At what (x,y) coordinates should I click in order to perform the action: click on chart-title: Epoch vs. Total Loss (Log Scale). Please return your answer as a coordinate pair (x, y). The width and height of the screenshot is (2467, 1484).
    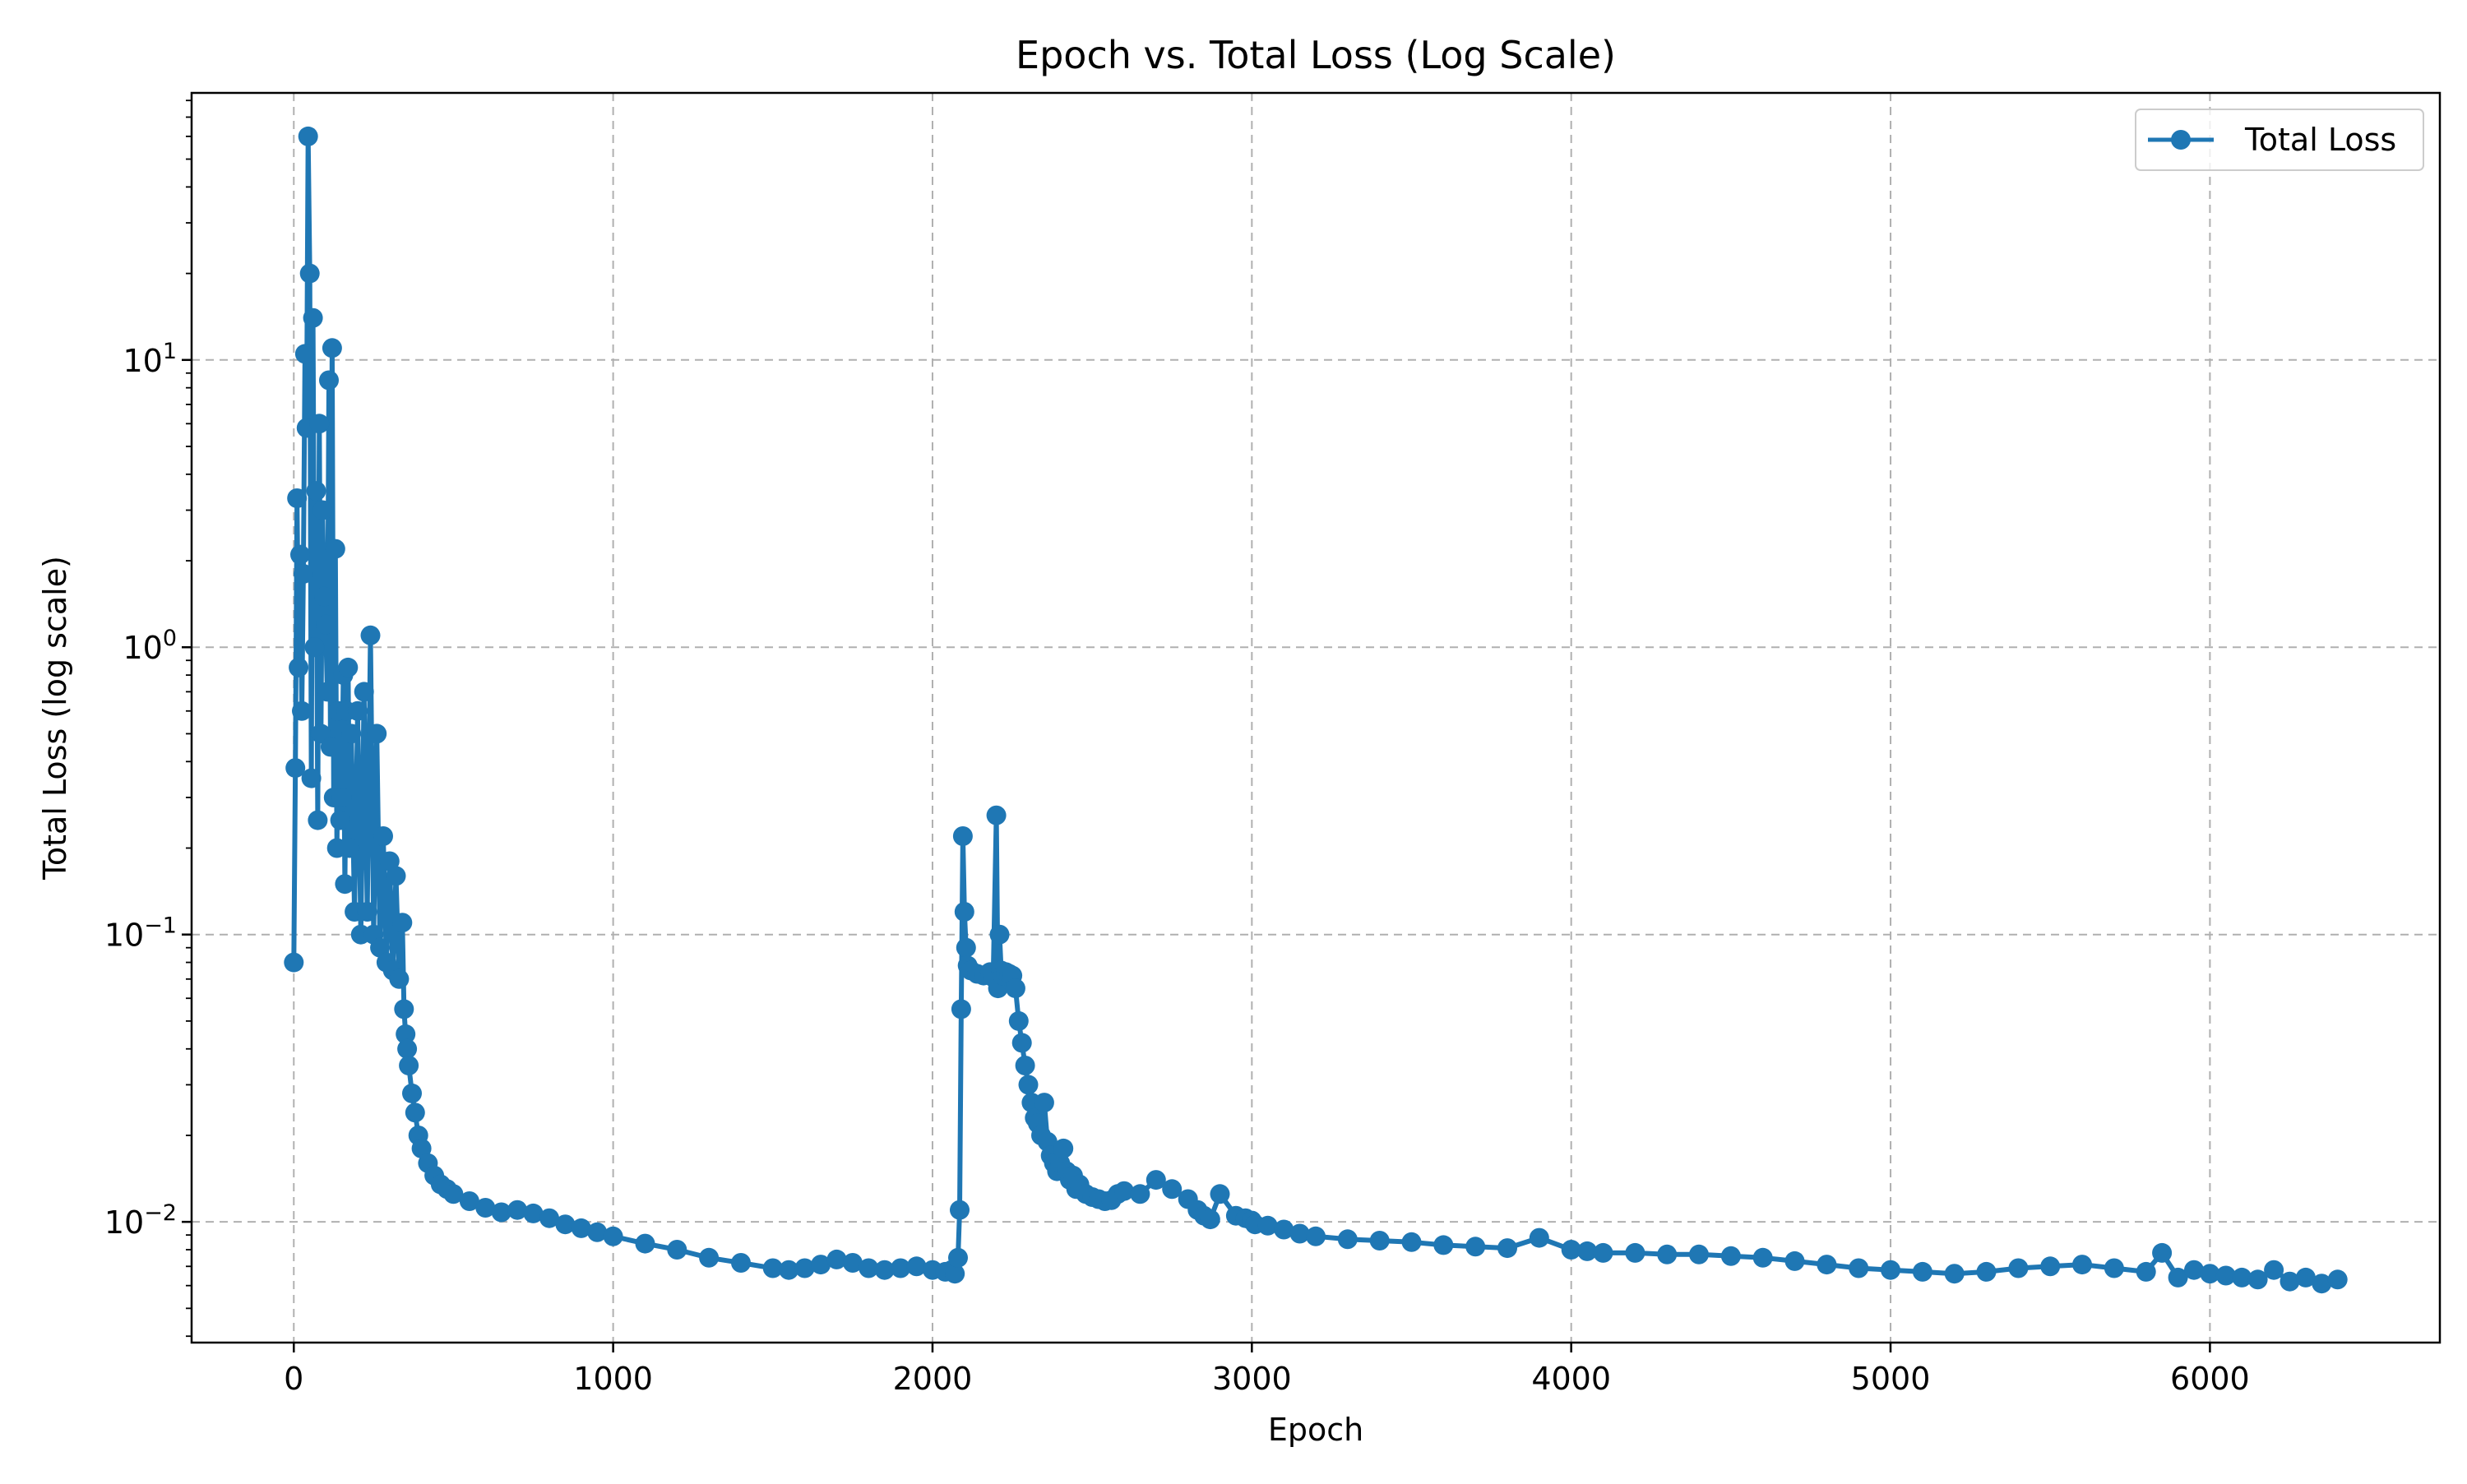
    Looking at the image, I should click on (1316, 55).